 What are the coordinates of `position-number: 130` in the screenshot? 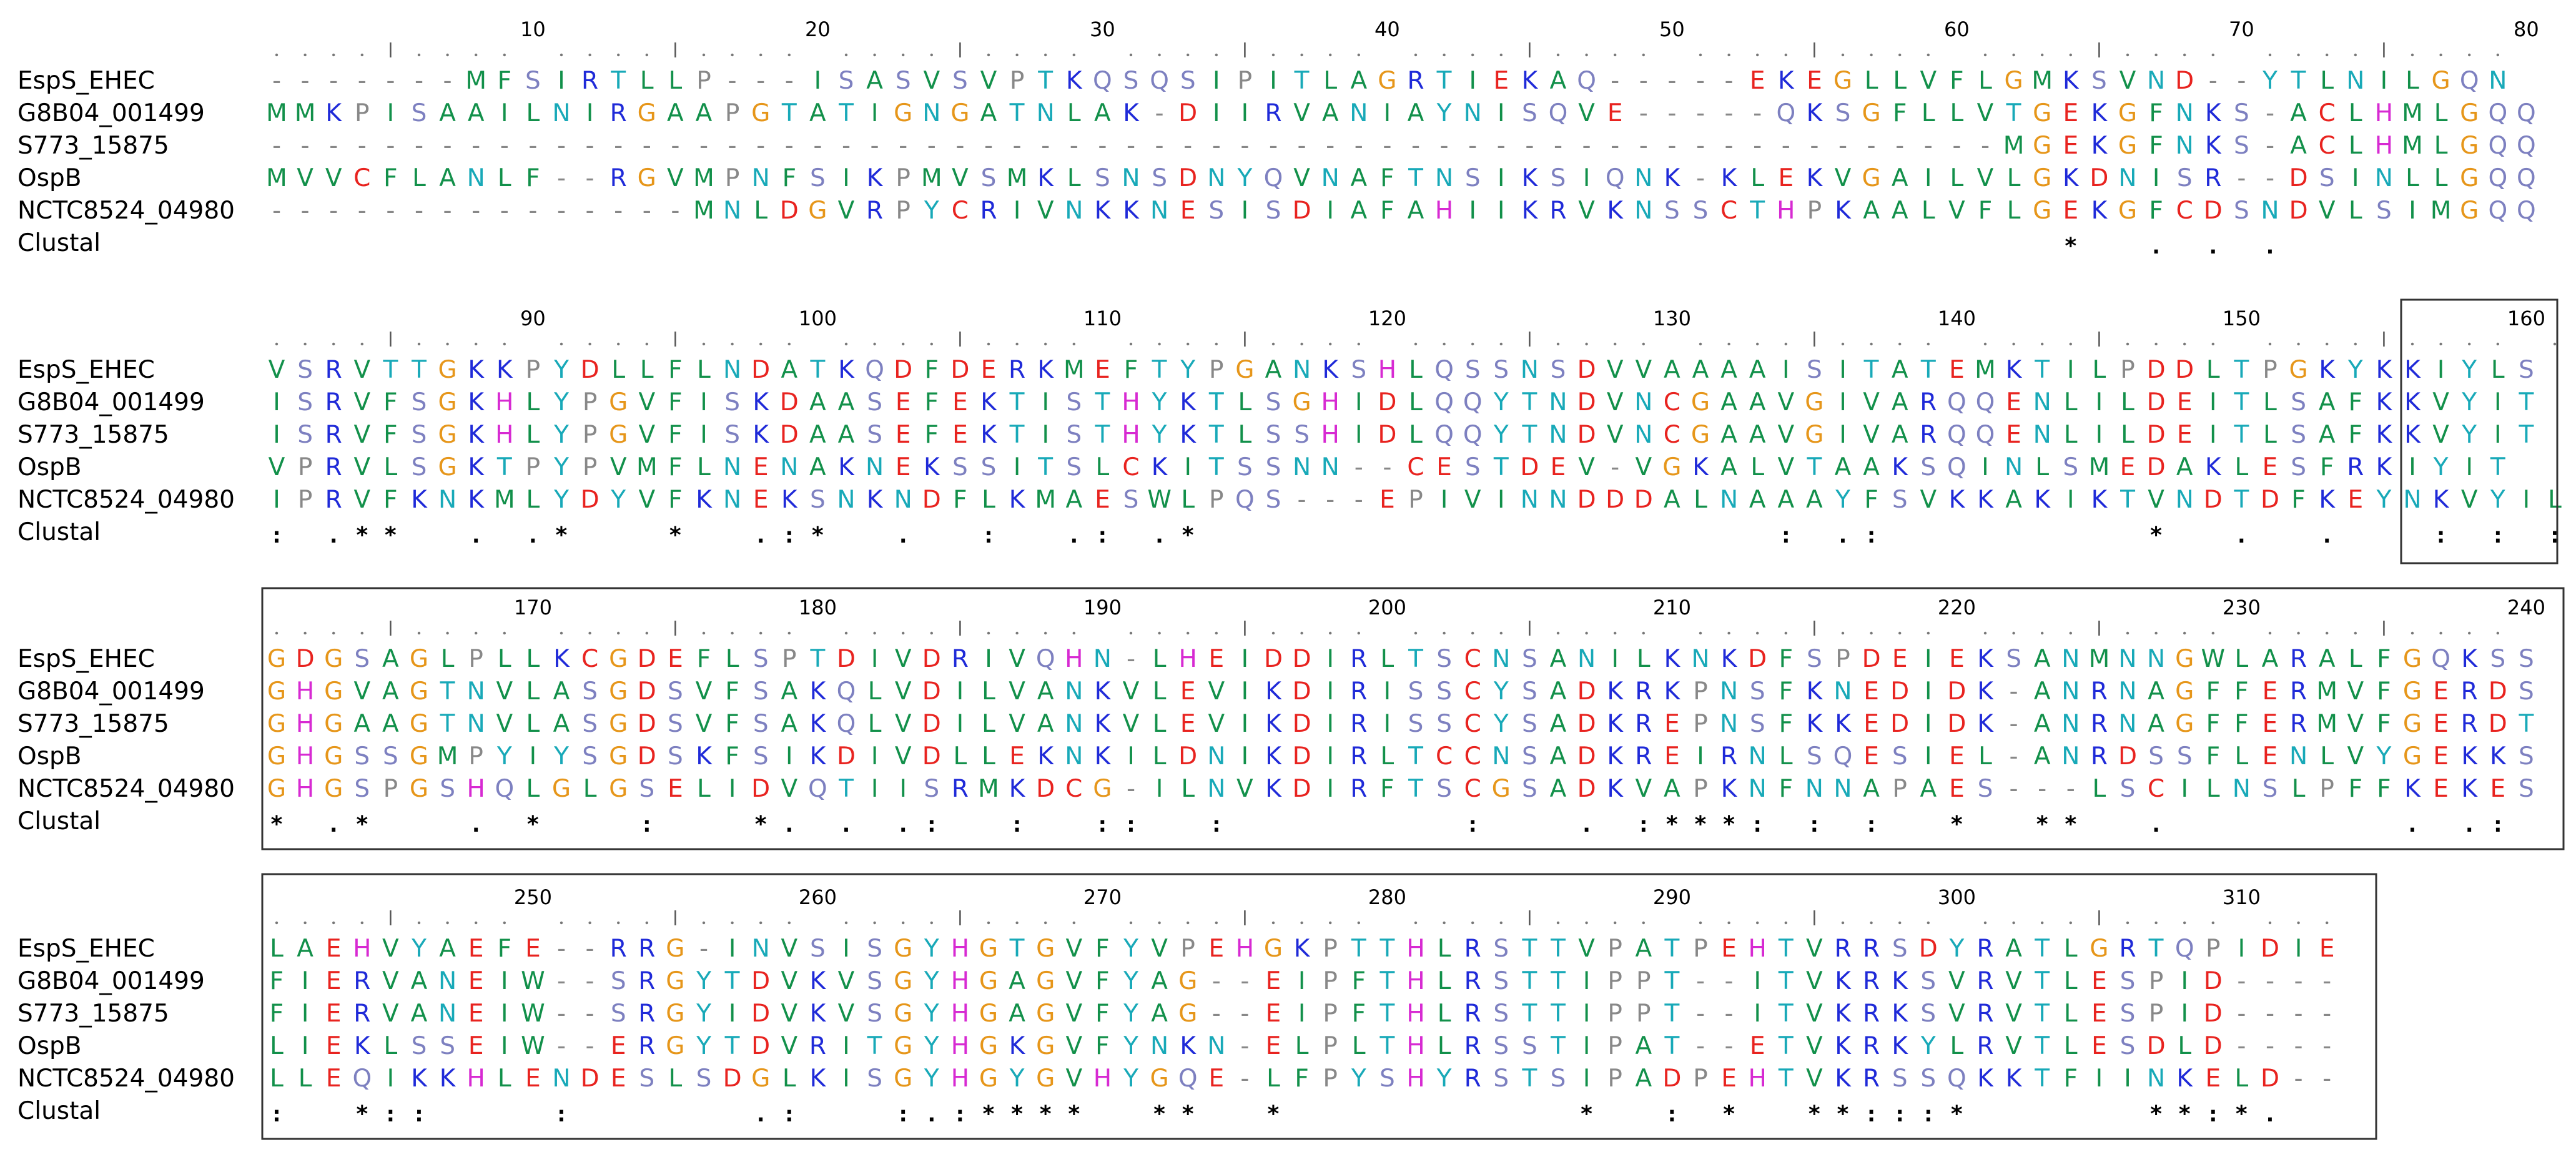 It's located at (1672, 318).